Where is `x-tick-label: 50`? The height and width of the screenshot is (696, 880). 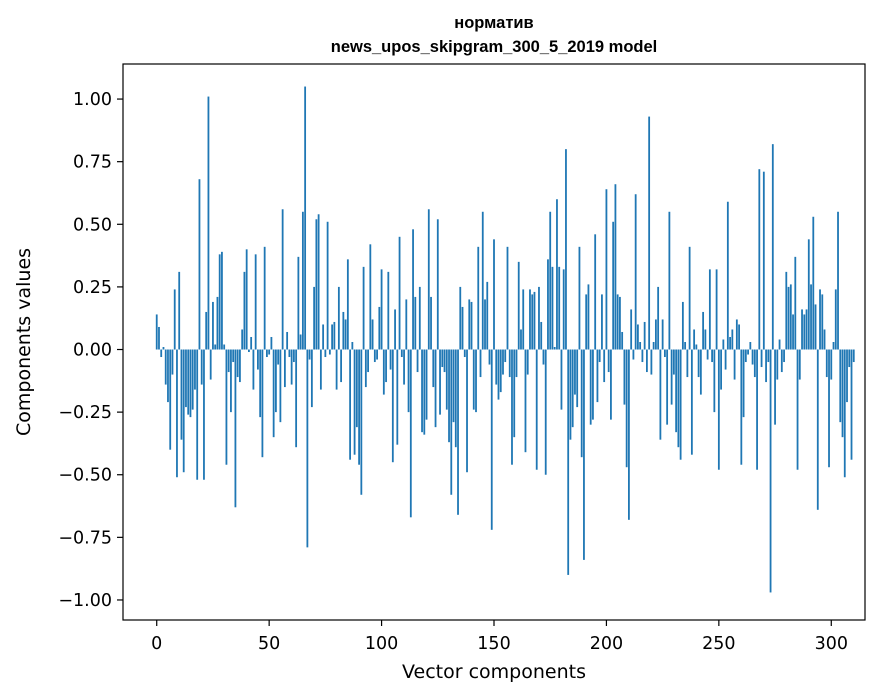
x-tick-label: 50 is located at coordinates (269, 644).